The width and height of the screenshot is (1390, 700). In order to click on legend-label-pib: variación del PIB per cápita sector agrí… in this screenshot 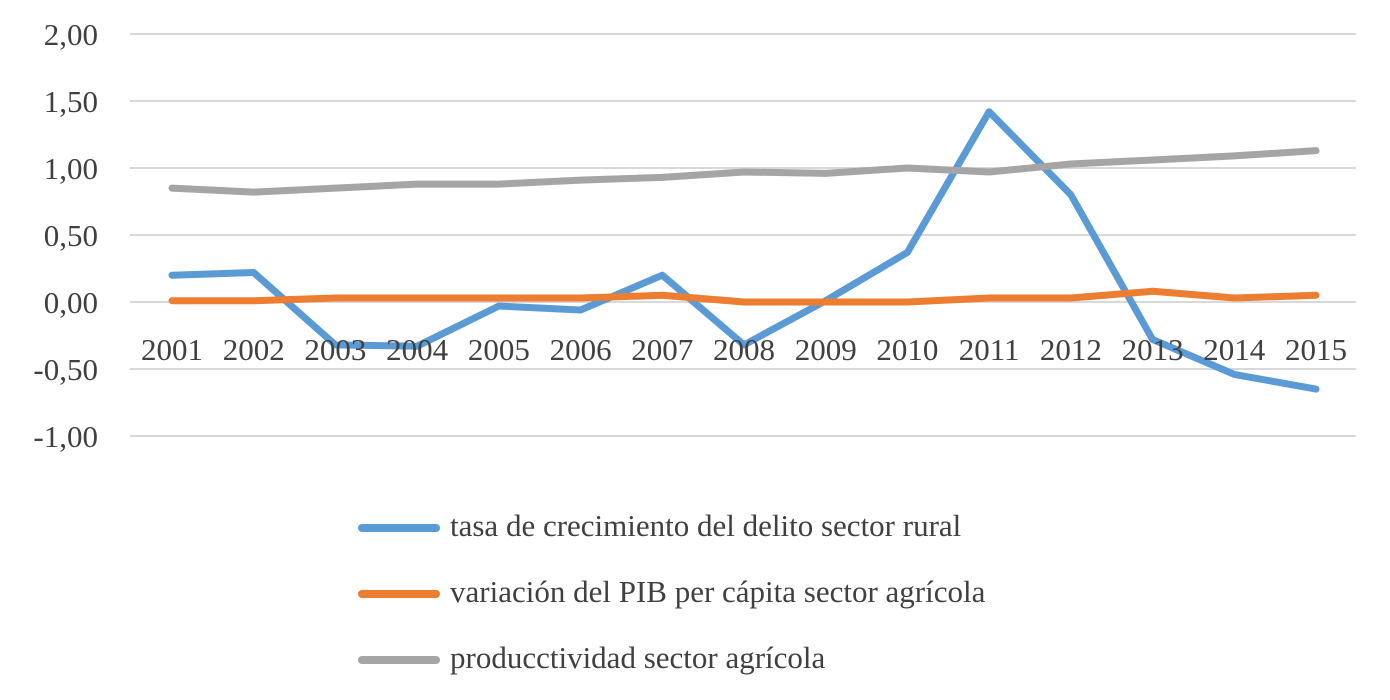, I will do `click(718, 591)`.